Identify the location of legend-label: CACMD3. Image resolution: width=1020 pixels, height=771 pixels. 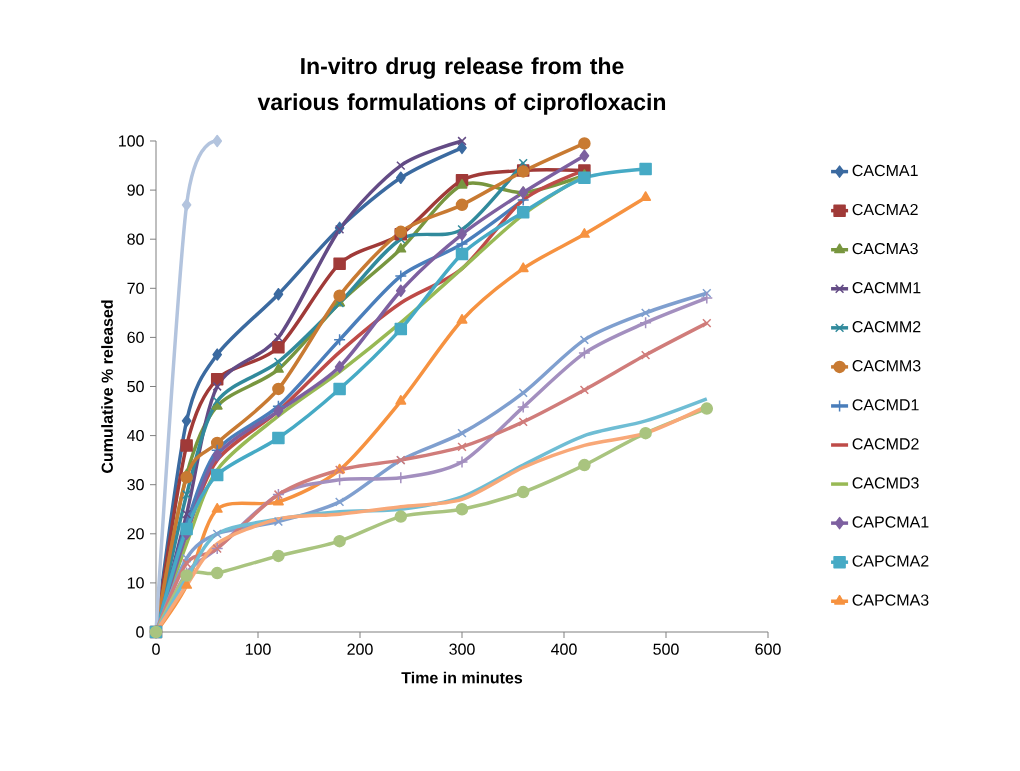
(885, 483).